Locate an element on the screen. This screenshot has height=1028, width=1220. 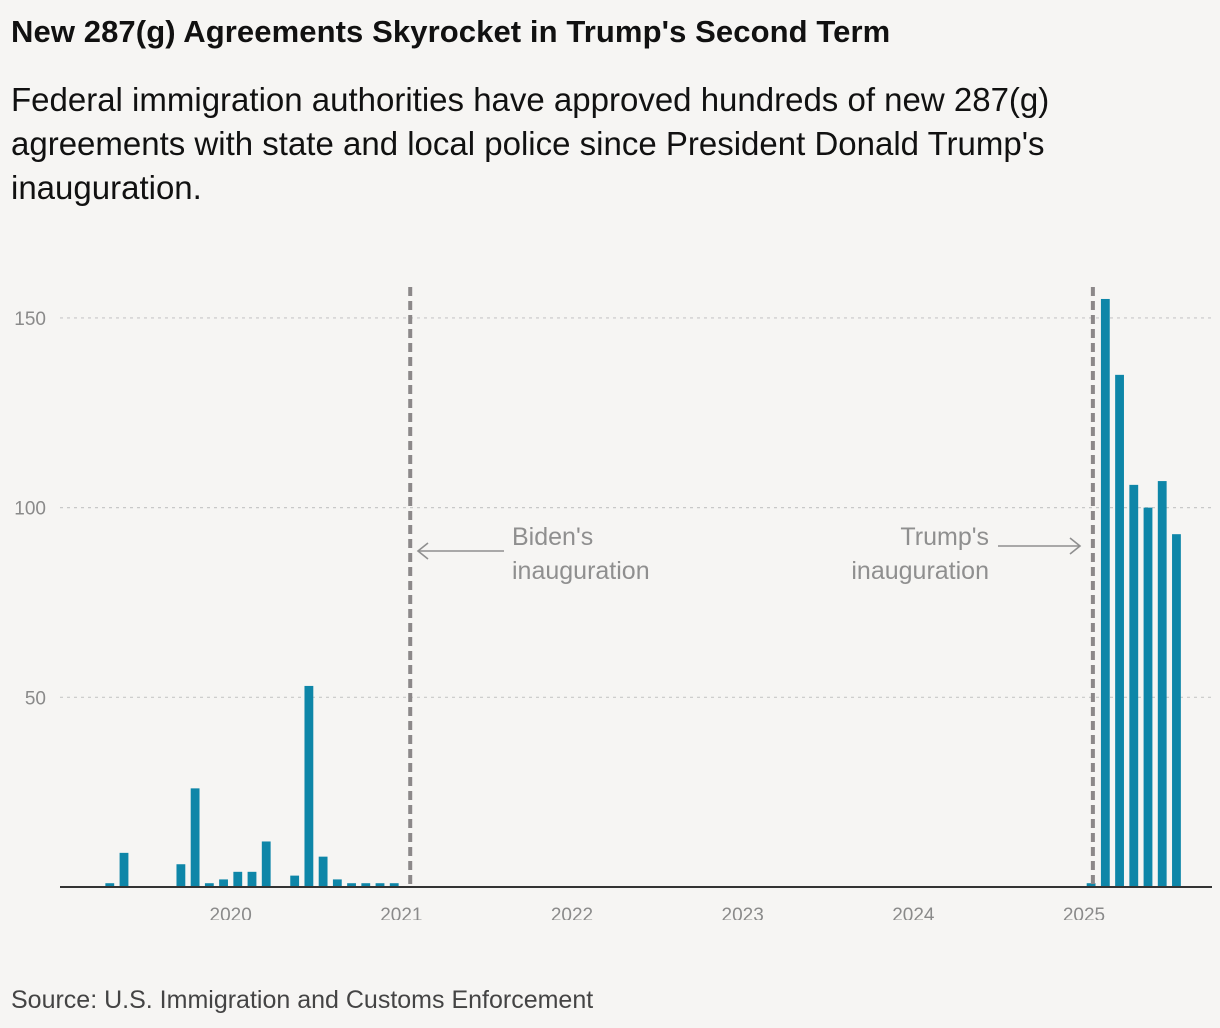
biden-annotation: Biden's inauguration is located at coordinates (533, 554).